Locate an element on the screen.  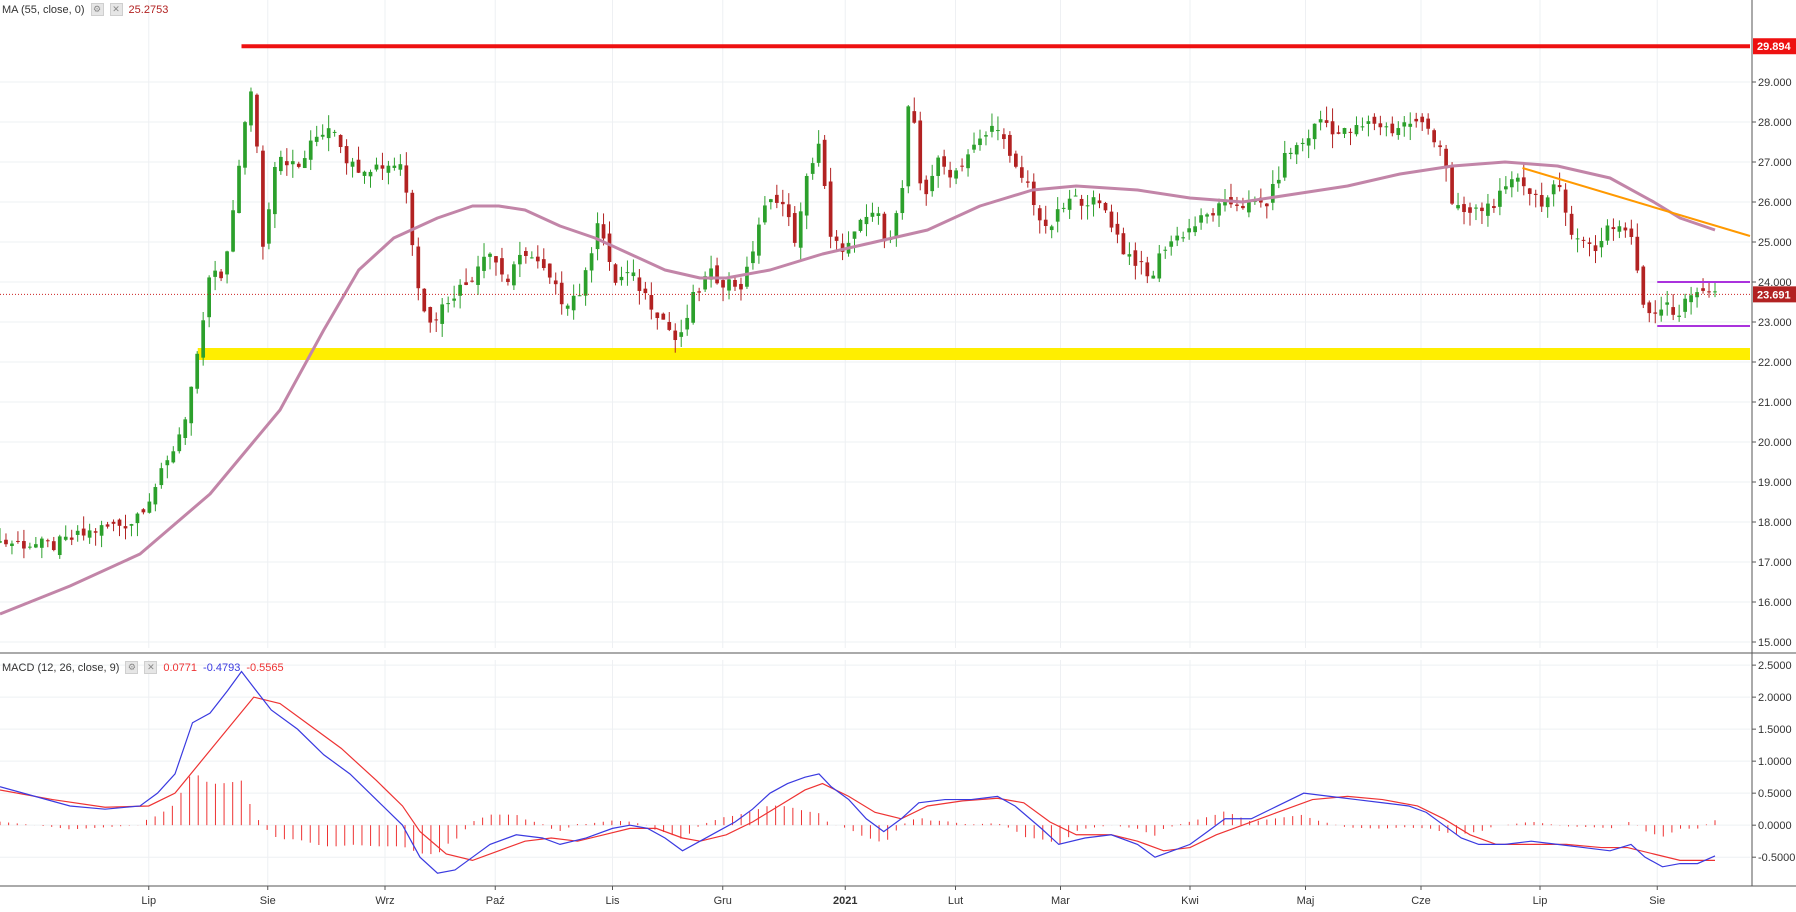
macd-value: -0.4793 is located at coordinates (222, 667).